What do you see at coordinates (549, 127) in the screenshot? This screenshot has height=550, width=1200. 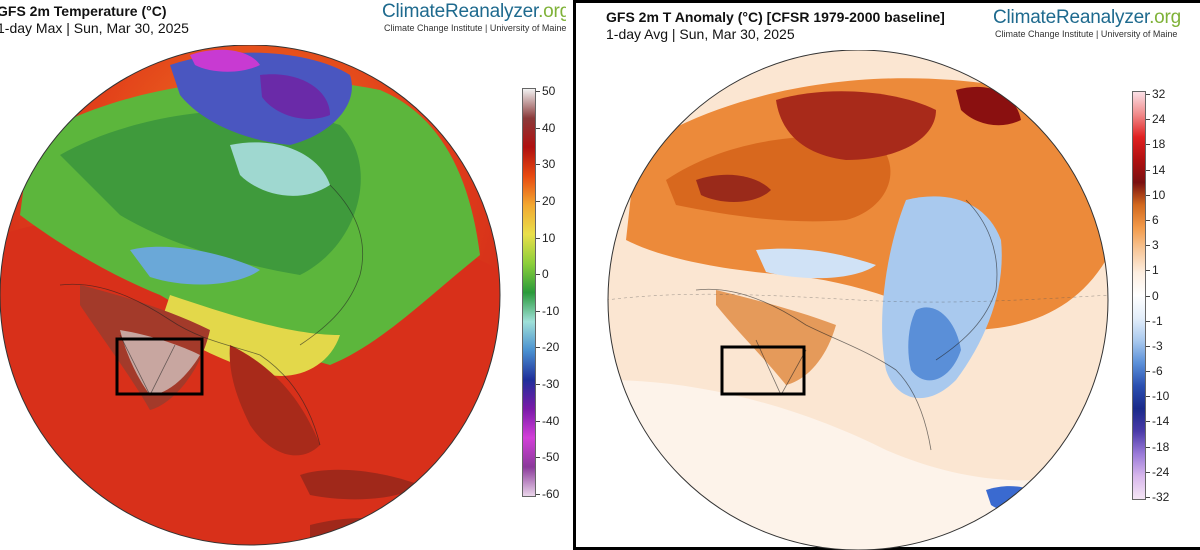 I see `colorbar-tick-label: 40` at bounding box center [549, 127].